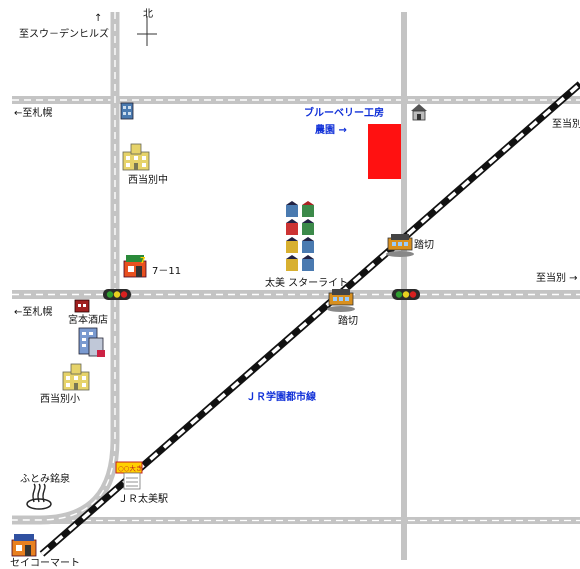 The height and width of the screenshot is (569, 580). Describe the element at coordinates (296, 294) in the screenshot. I see `road-middle-horizontal` at that location.